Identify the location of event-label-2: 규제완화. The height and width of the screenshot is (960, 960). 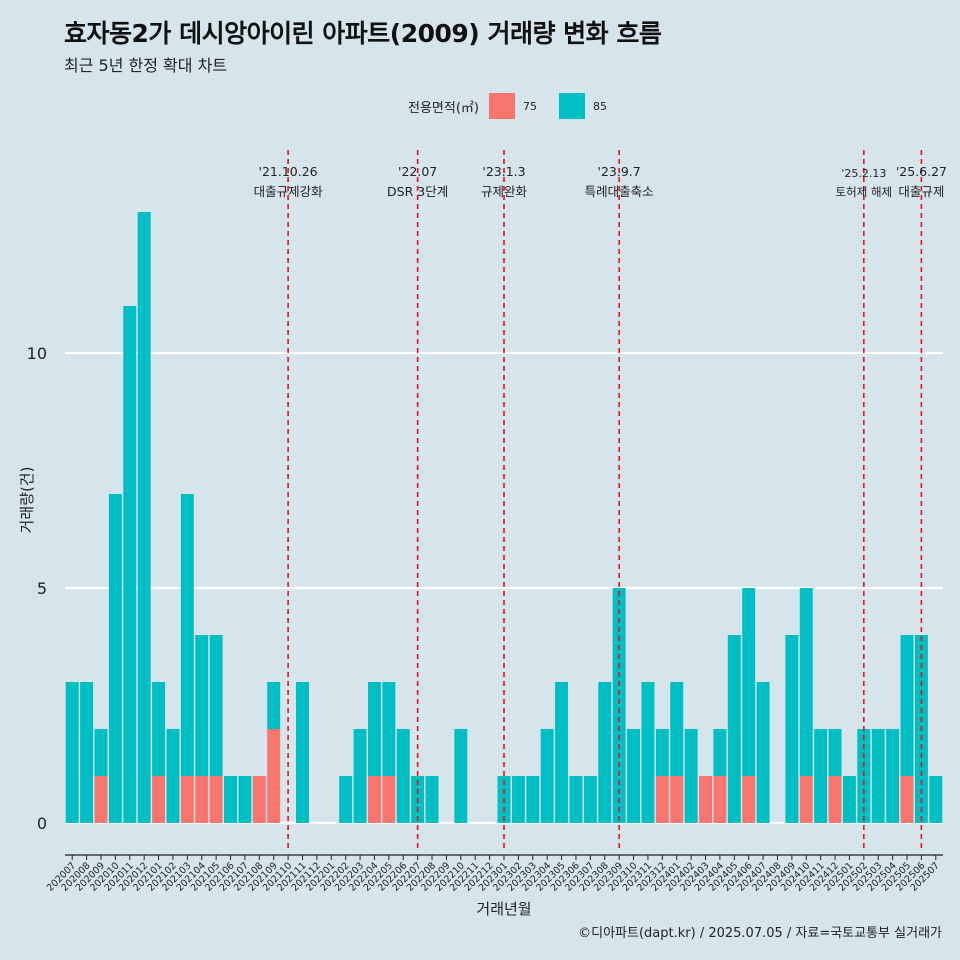
(504, 191).